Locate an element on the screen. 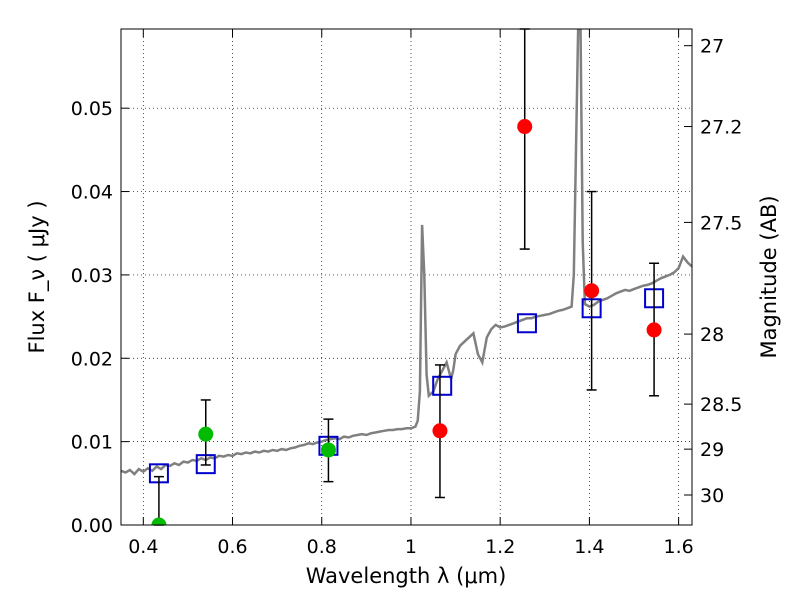  right-axis-label: Magnitude (AB) is located at coordinates (769, 276).